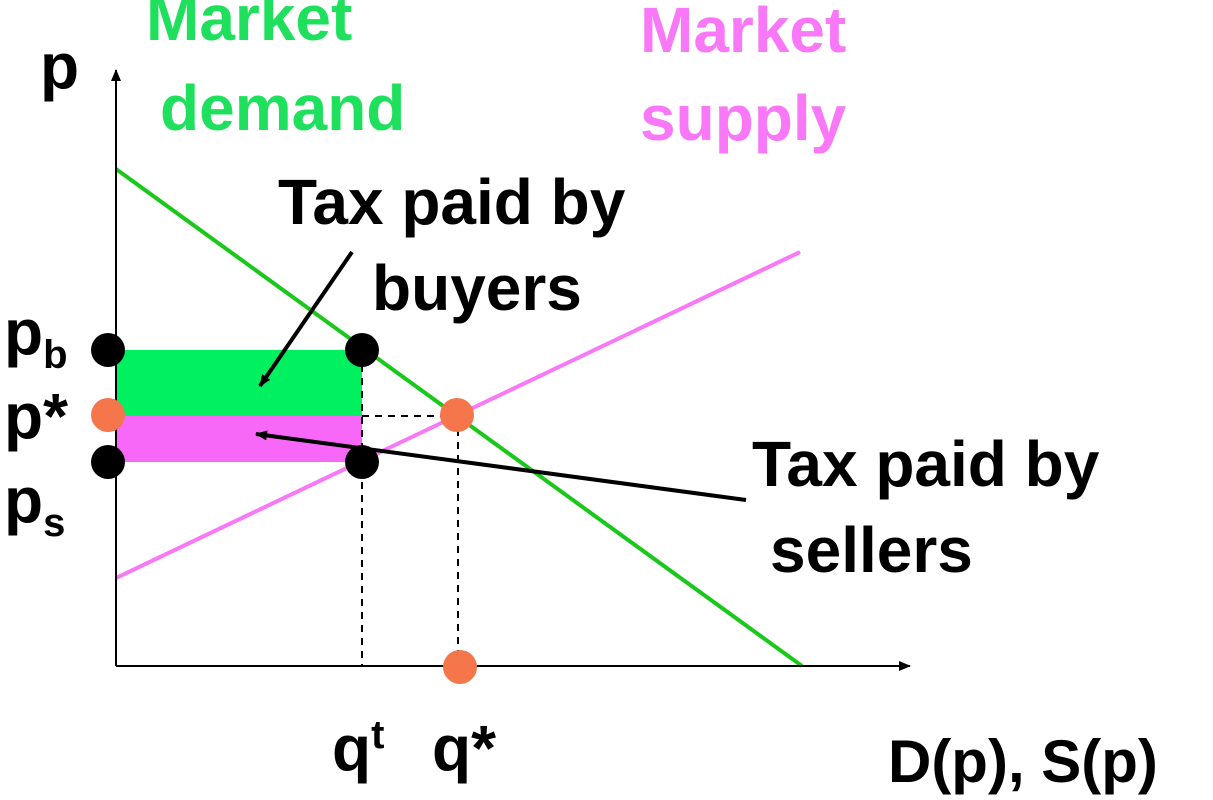  What do you see at coordinates (743, 33) in the screenshot?
I see `supply-label-line1: Market` at bounding box center [743, 33].